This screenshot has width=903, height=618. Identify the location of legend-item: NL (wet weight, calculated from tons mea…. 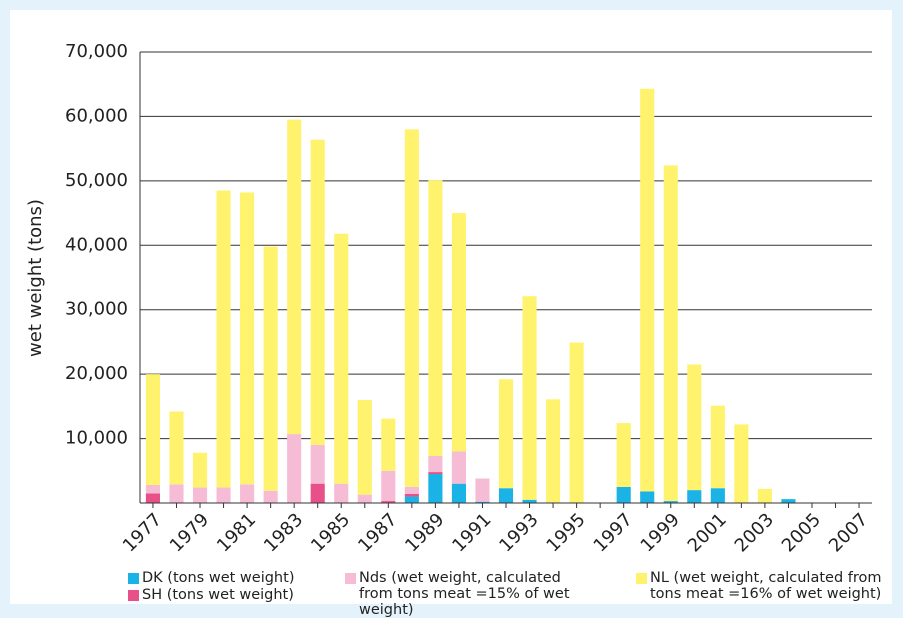
(769, 586).